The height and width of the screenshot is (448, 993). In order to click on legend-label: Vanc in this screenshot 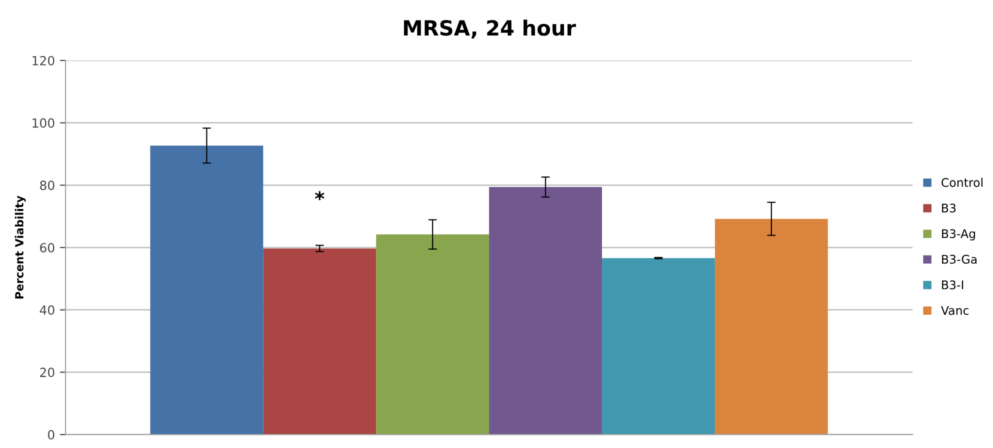, I will do `click(954, 310)`.